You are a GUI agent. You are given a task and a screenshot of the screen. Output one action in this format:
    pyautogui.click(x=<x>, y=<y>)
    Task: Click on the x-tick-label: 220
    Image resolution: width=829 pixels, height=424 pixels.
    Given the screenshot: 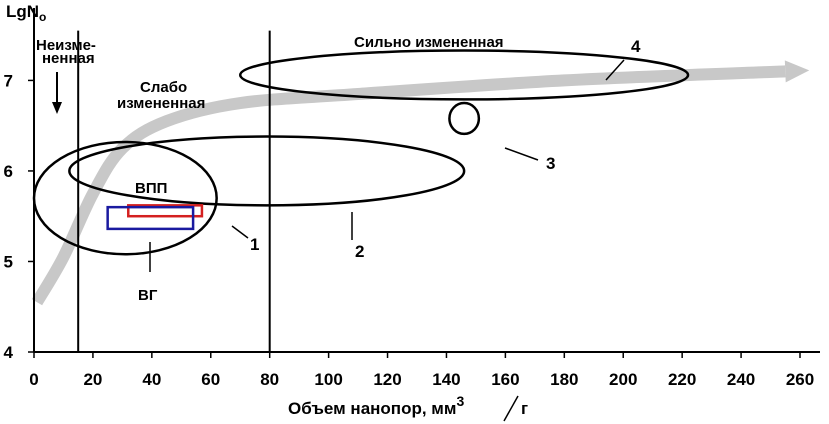 What is the action you would take?
    pyautogui.click(x=682, y=379)
    